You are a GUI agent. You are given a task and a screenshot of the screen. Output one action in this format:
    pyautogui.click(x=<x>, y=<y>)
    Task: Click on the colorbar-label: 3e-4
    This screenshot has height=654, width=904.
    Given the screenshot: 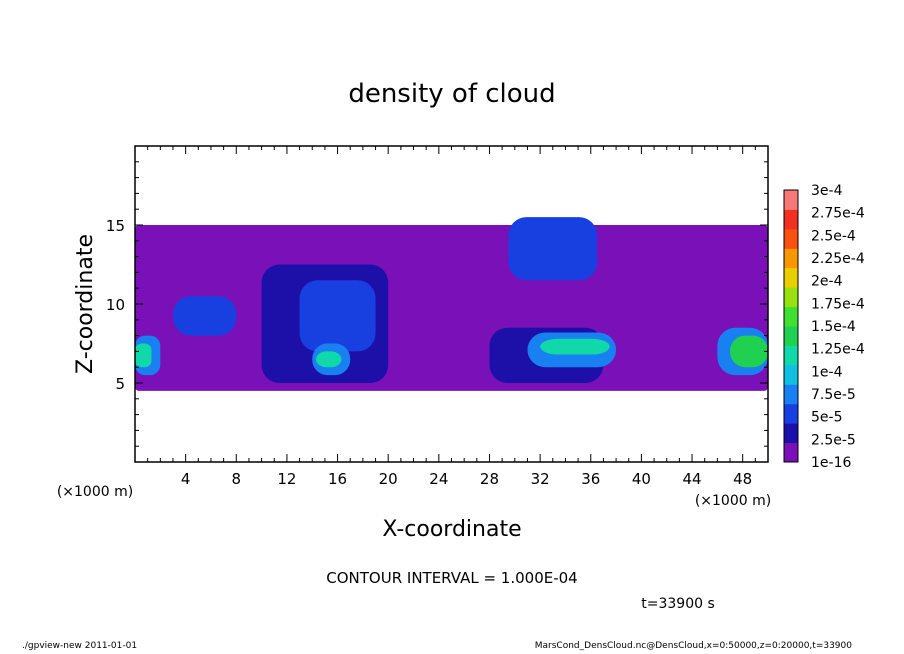 What is the action you would take?
    pyautogui.click(x=827, y=191)
    